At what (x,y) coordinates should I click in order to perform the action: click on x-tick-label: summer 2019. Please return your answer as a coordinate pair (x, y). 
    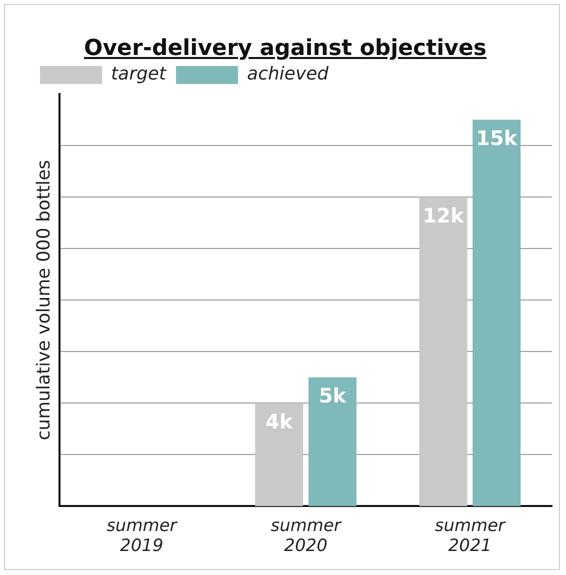
    Looking at the image, I should click on (142, 536).